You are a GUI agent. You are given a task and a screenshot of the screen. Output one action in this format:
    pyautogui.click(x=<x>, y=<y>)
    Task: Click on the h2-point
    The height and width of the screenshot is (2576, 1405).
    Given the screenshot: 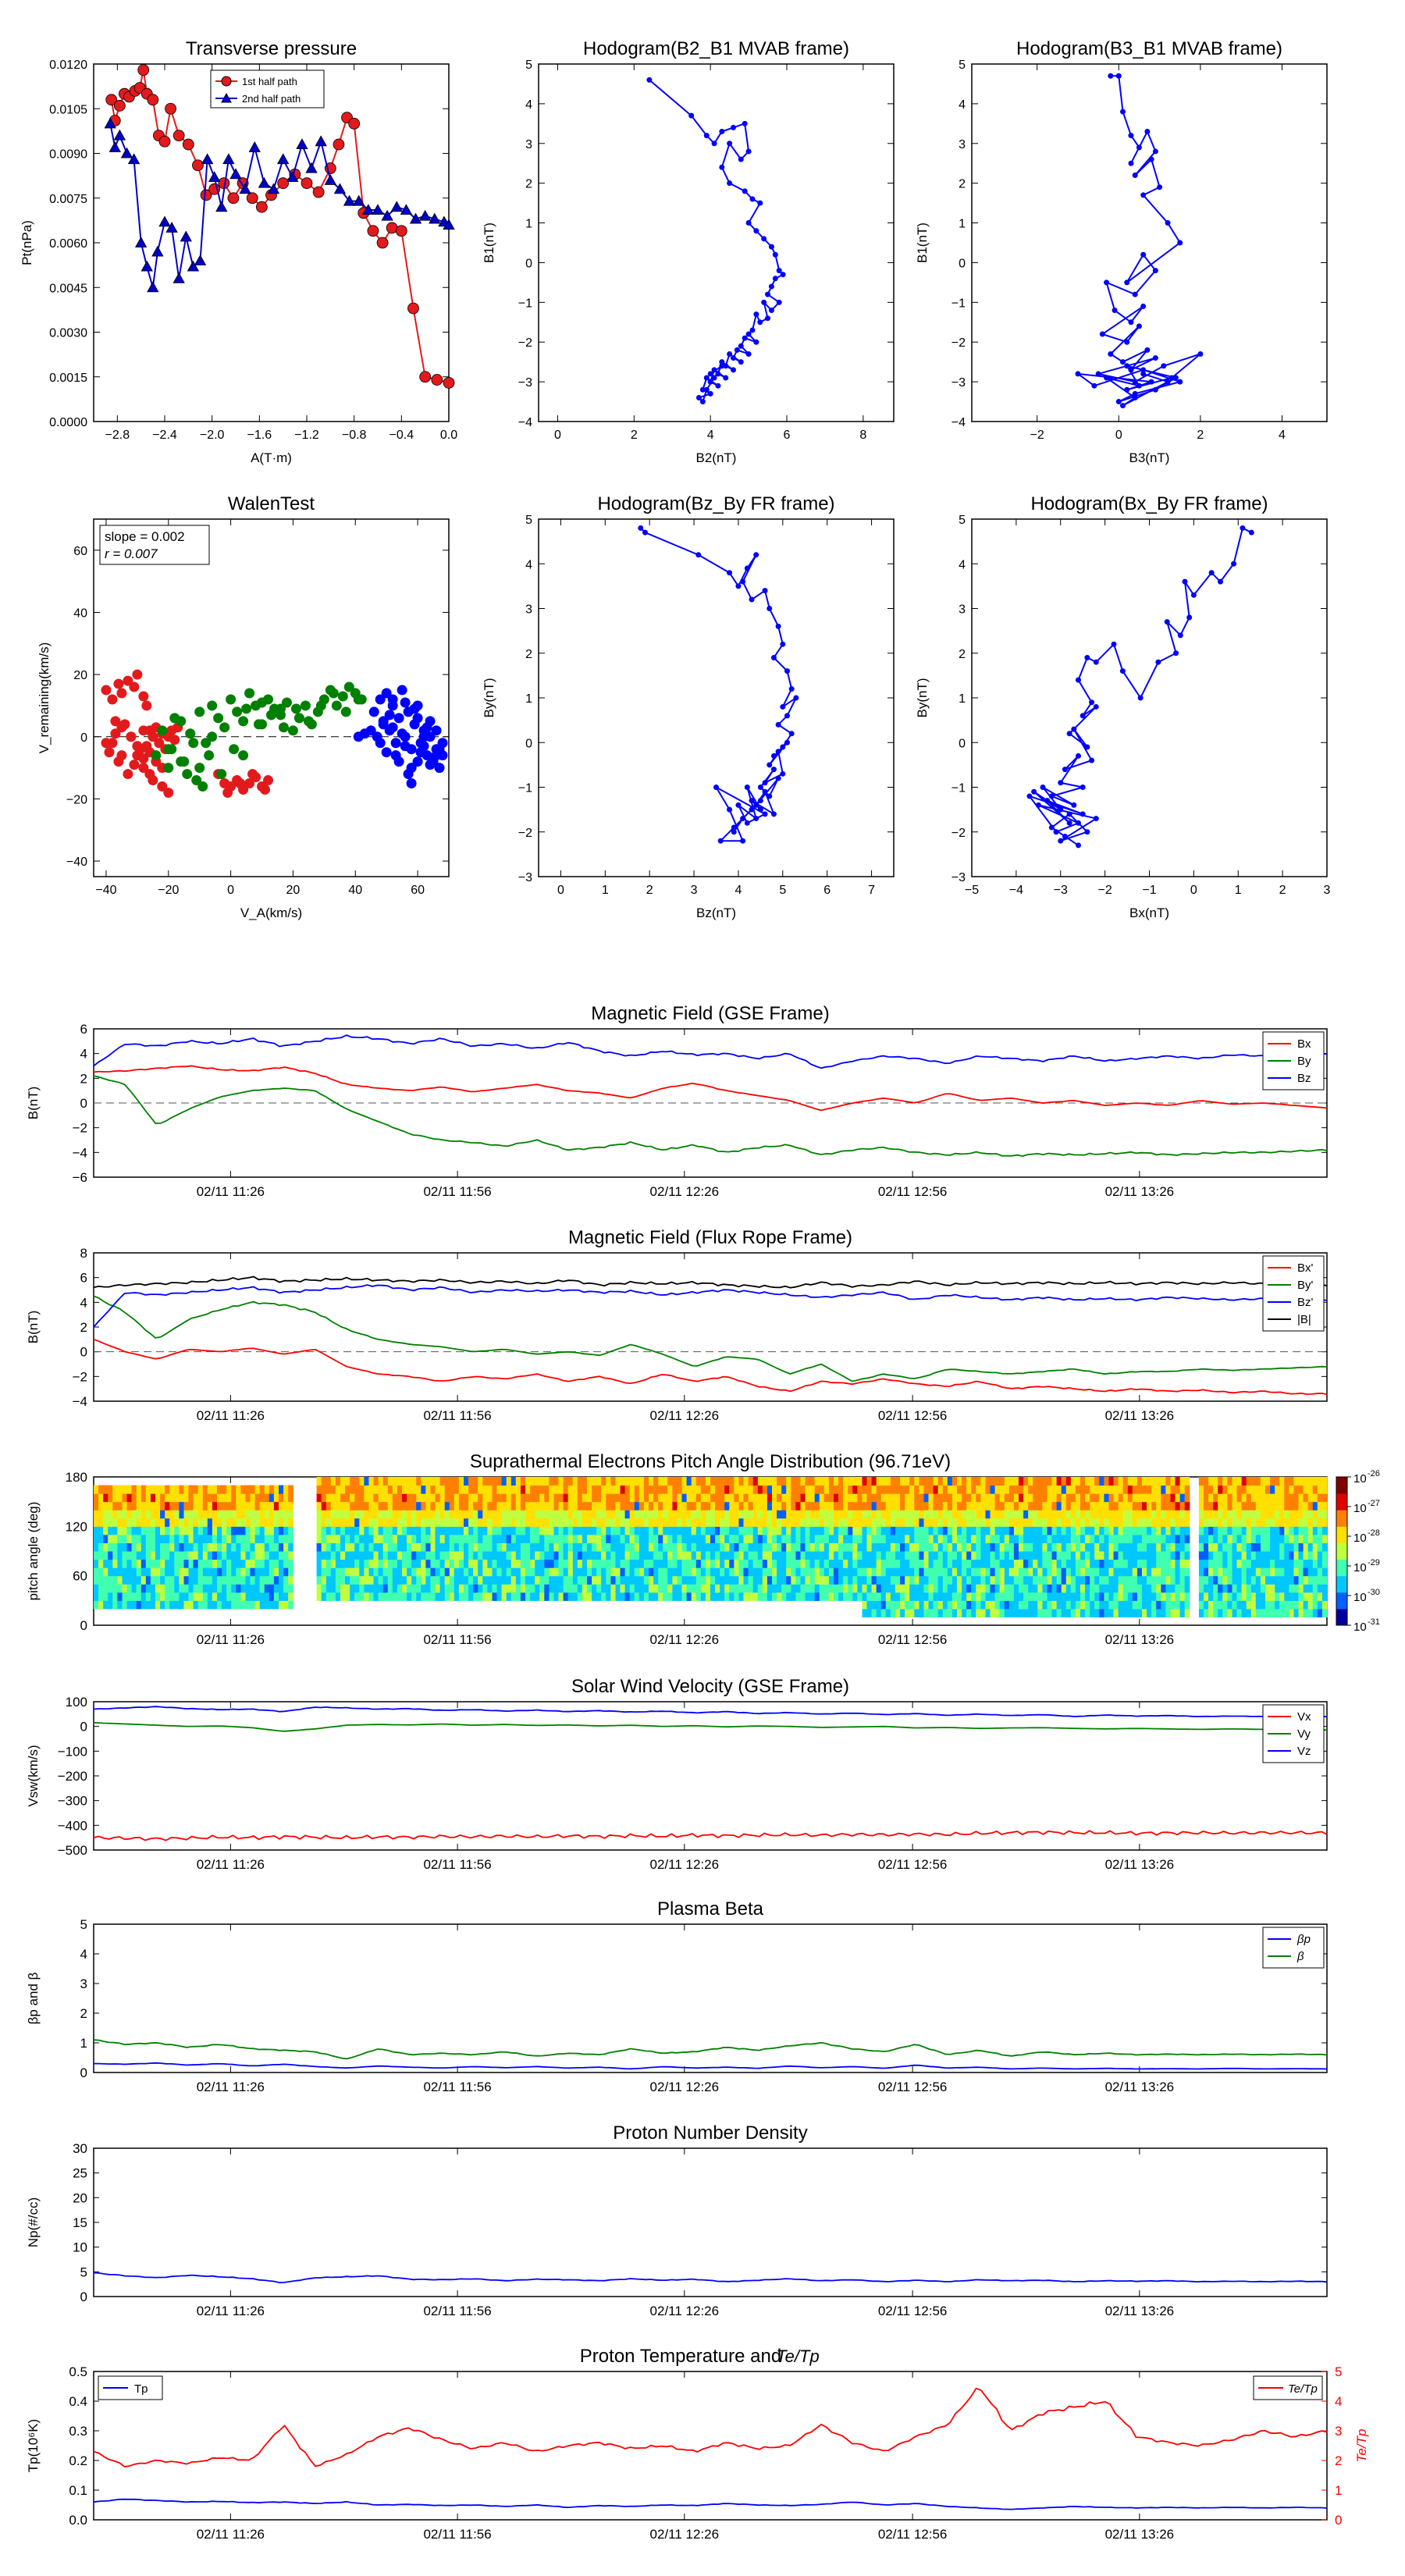 What is the action you would take?
    pyautogui.click(x=1102, y=334)
    